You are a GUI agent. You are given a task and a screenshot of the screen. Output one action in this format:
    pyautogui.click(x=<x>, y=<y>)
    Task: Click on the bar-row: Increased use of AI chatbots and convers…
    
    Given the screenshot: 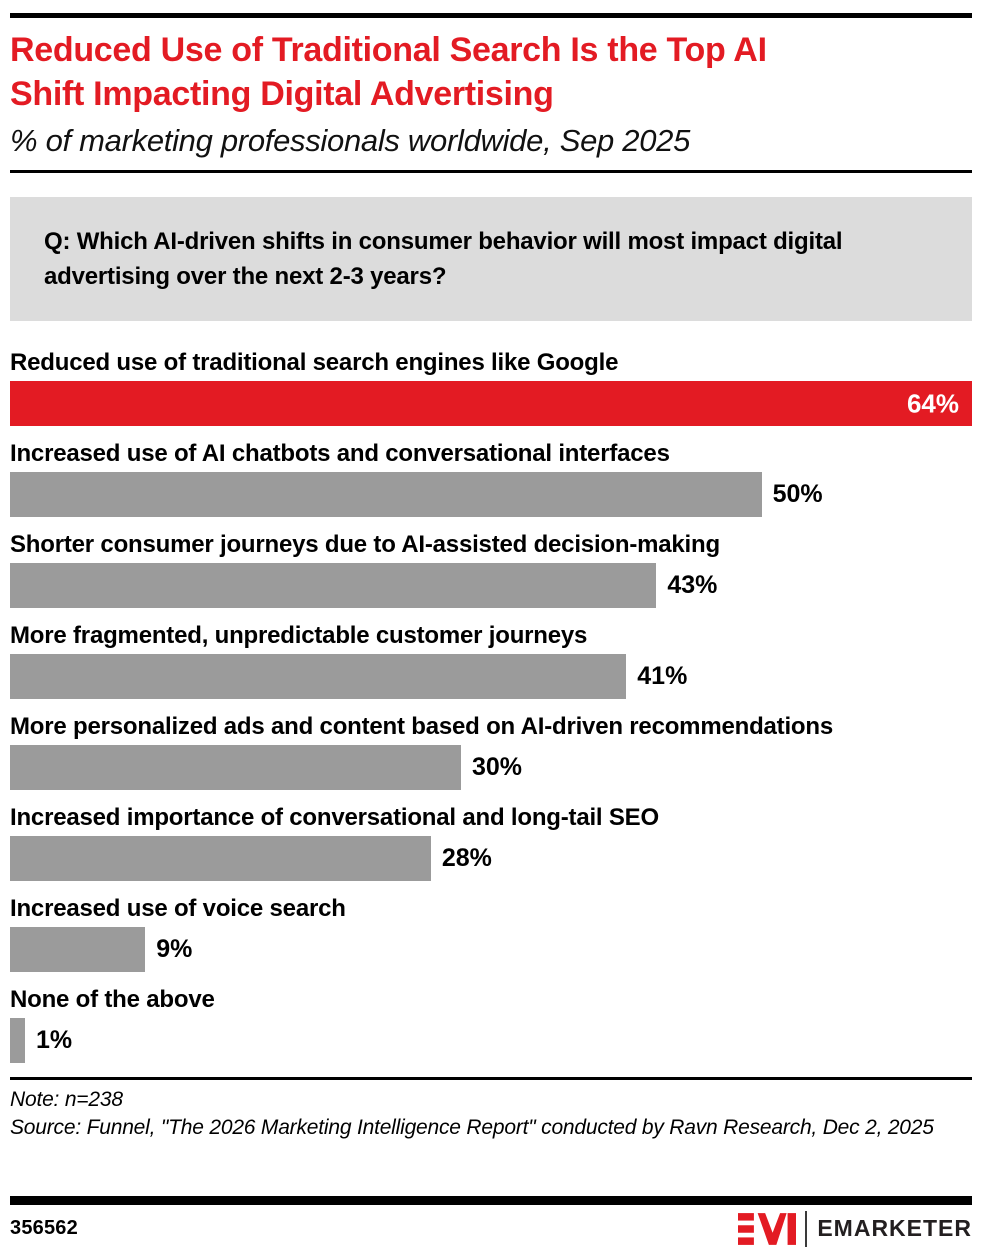 What is the action you would take?
    pyautogui.click(x=491, y=478)
    